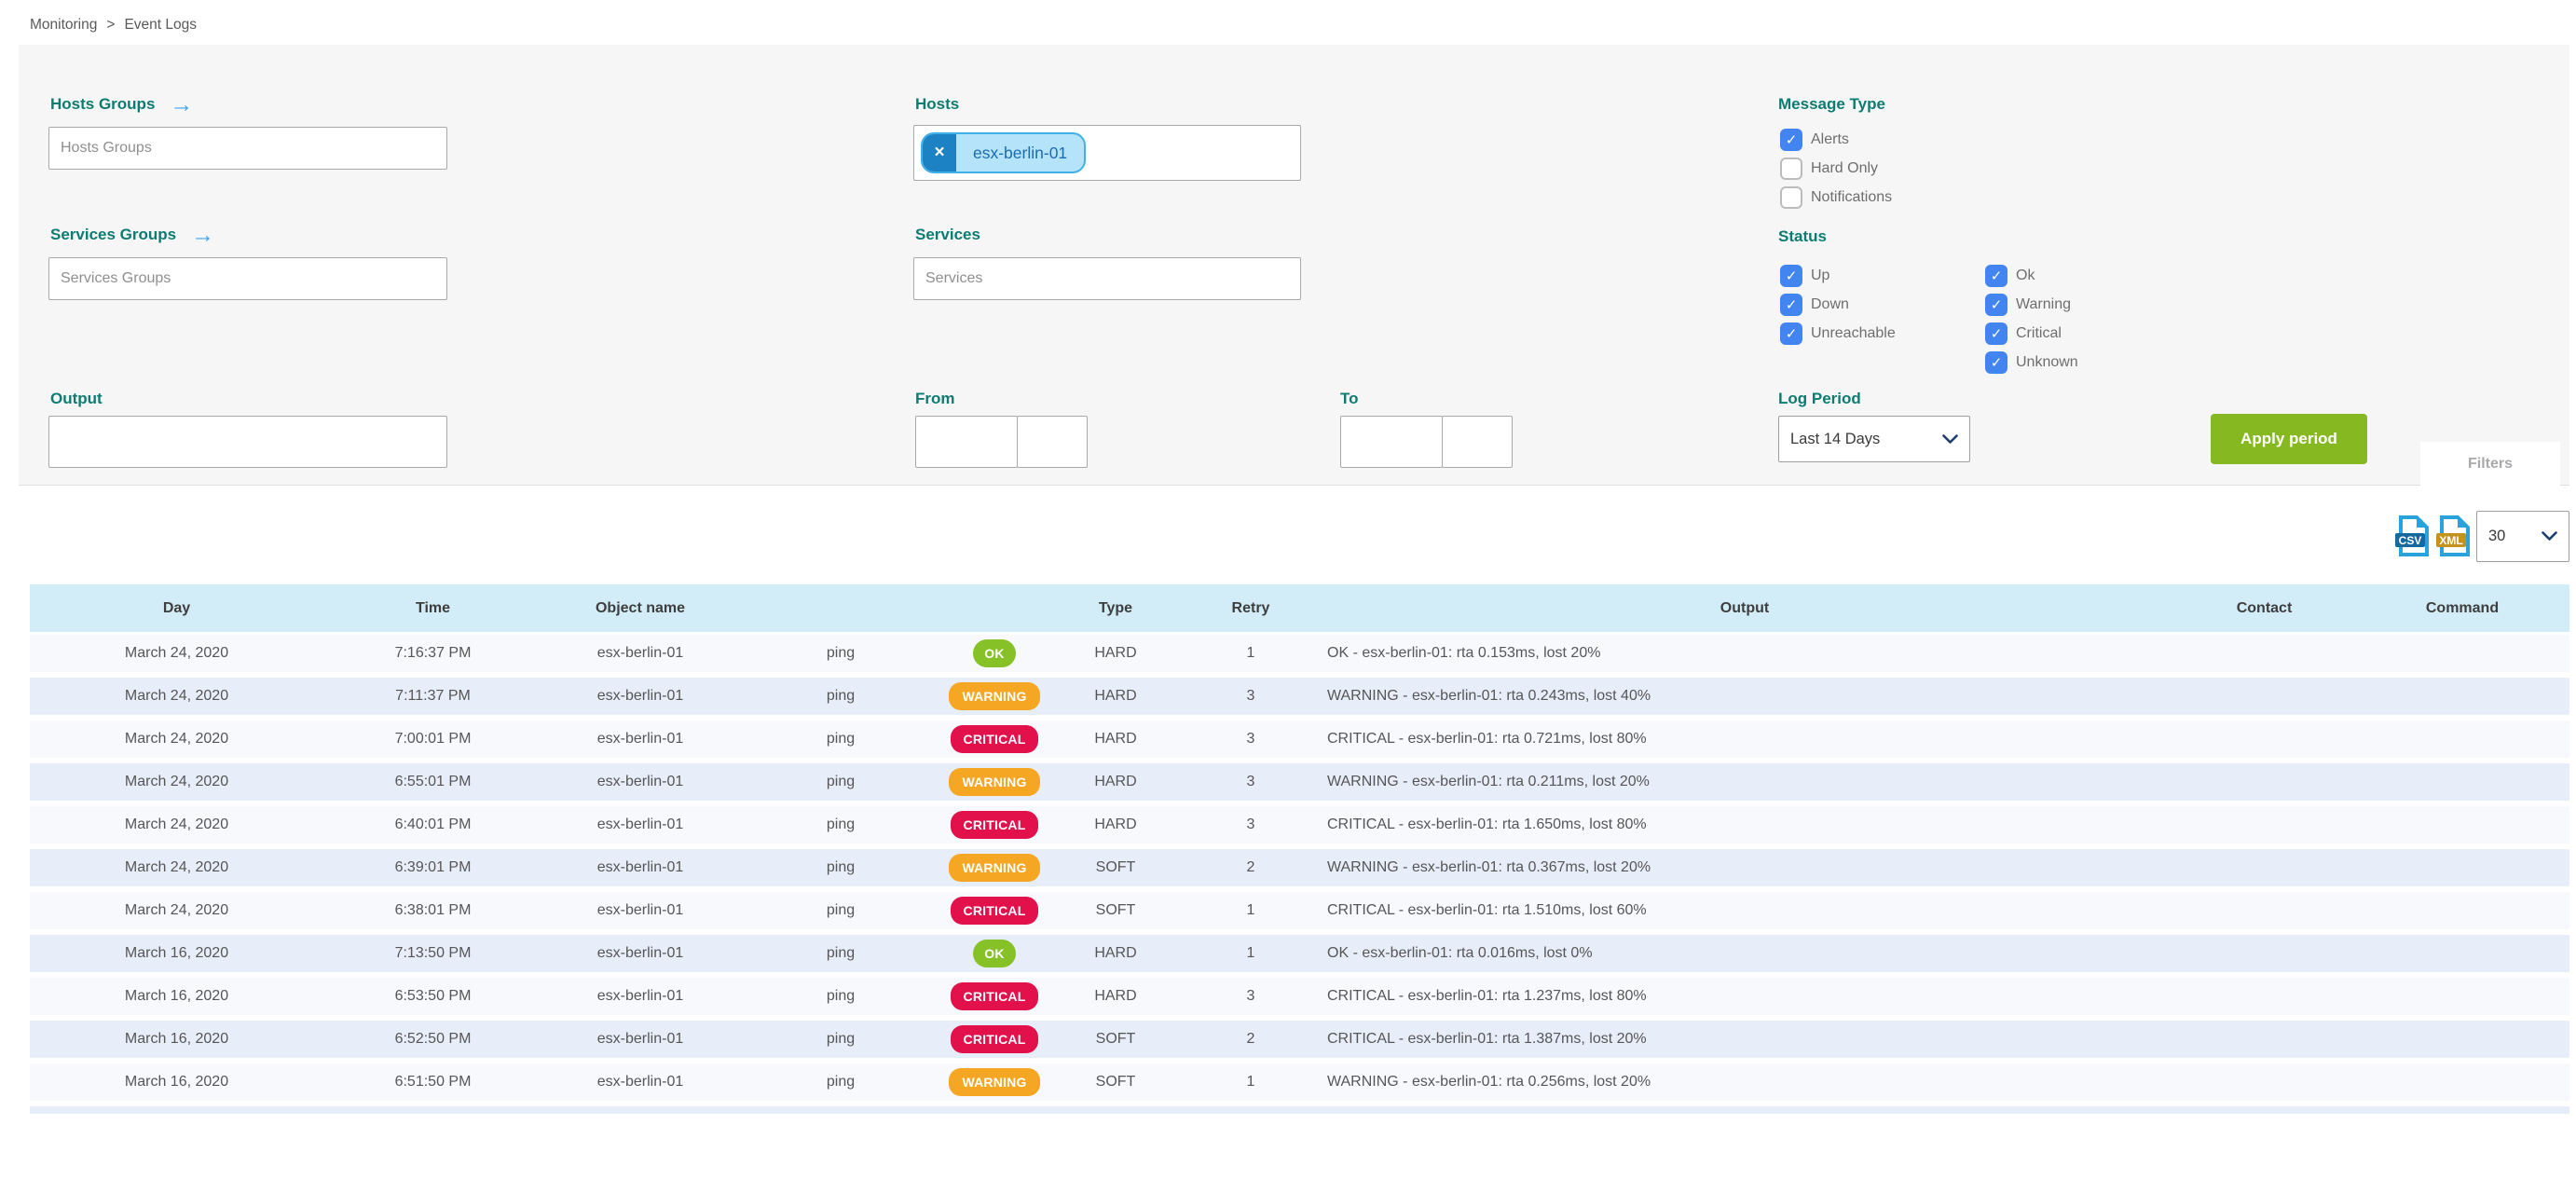  Describe the element at coordinates (2490, 465) in the screenshot. I see `filters-tab: Filters` at that location.